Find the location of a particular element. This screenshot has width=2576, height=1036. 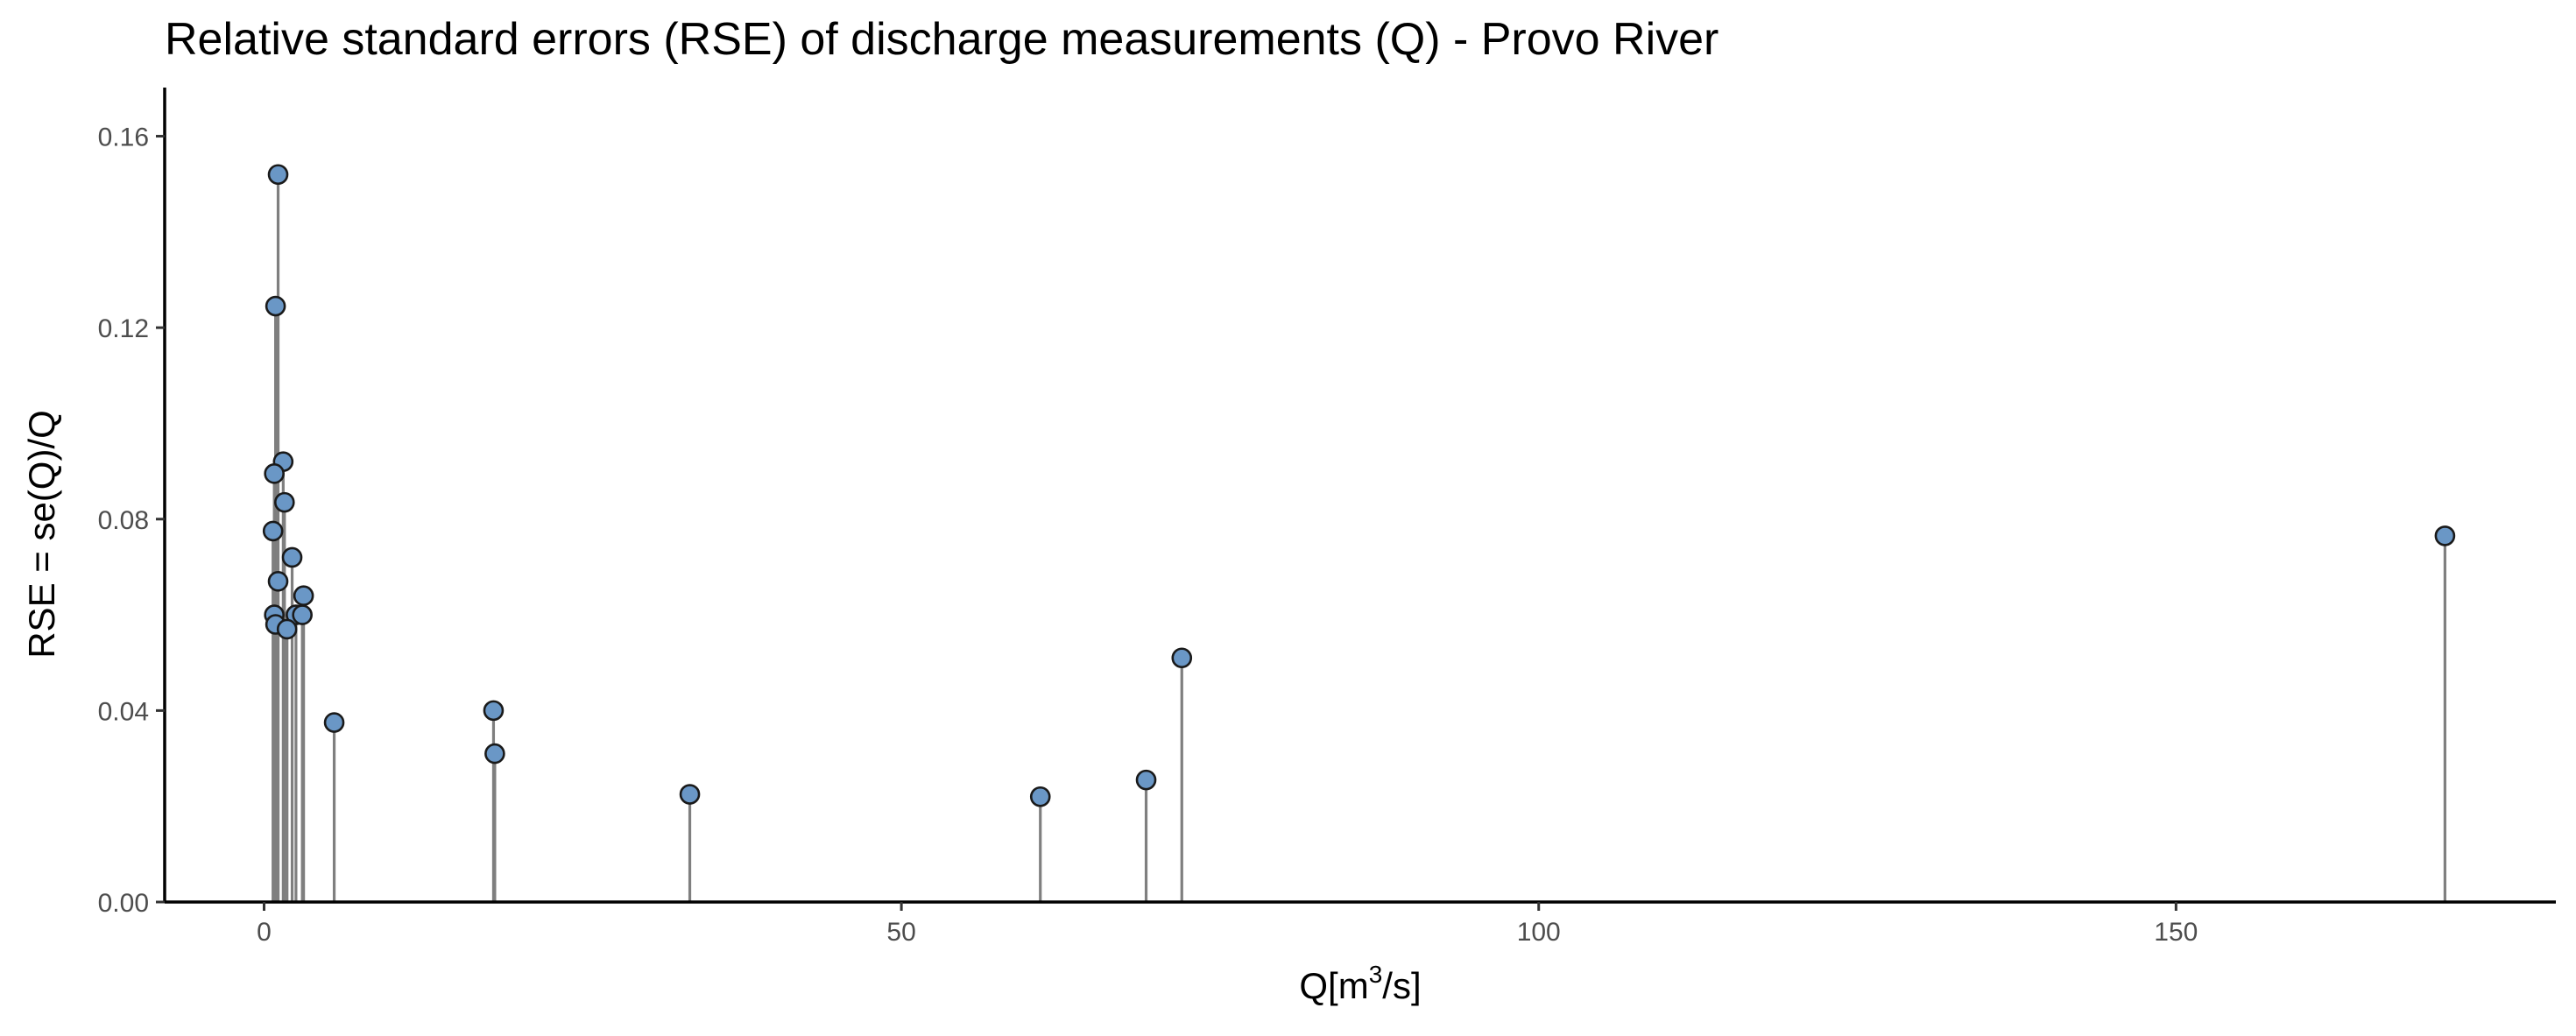

x-tick-label: 150 is located at coordinates (2176, 932).